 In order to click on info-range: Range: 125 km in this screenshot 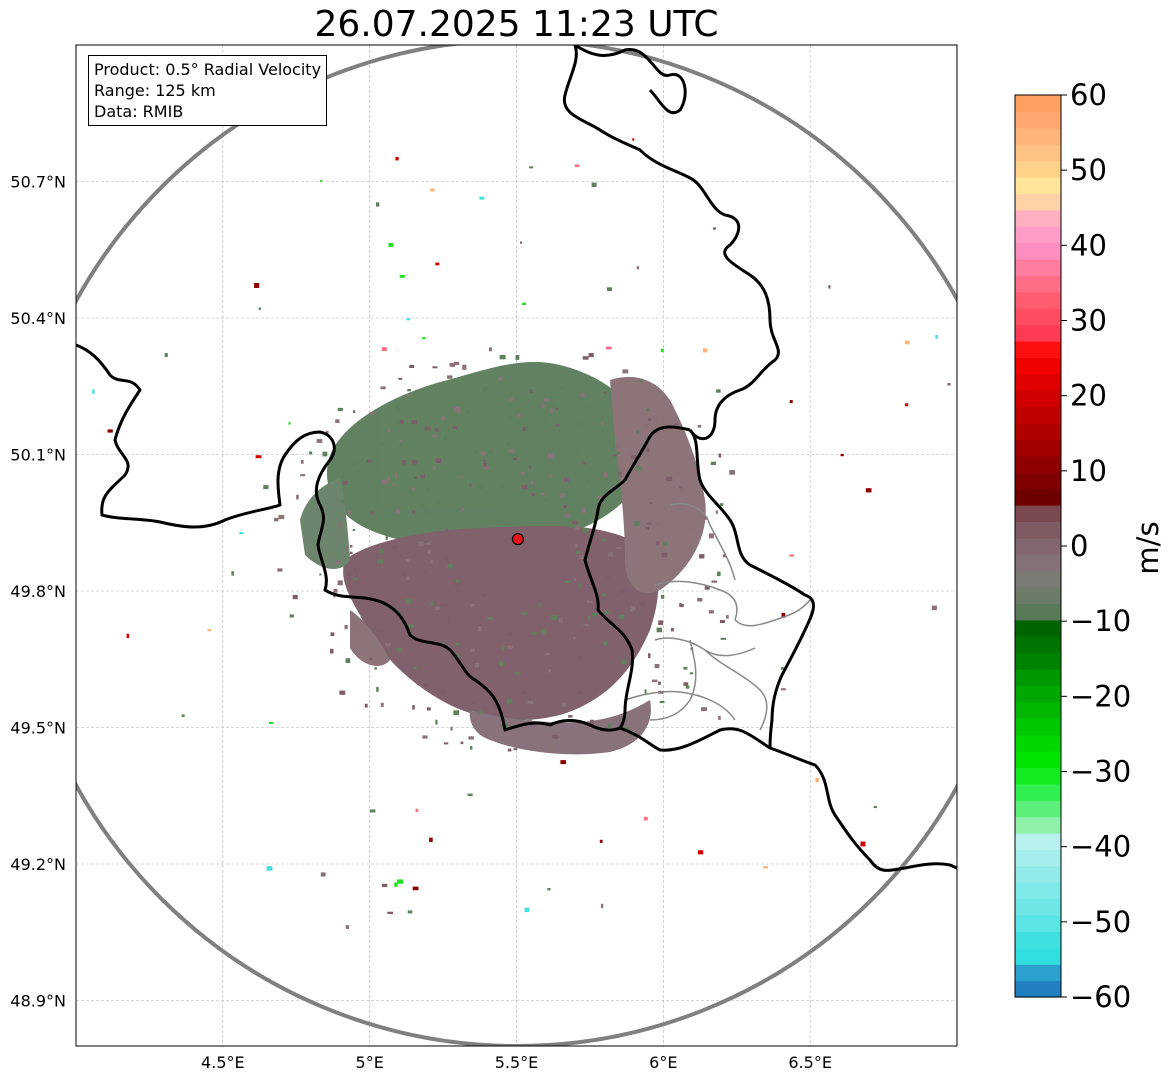, I will do `click(155, 90)`.